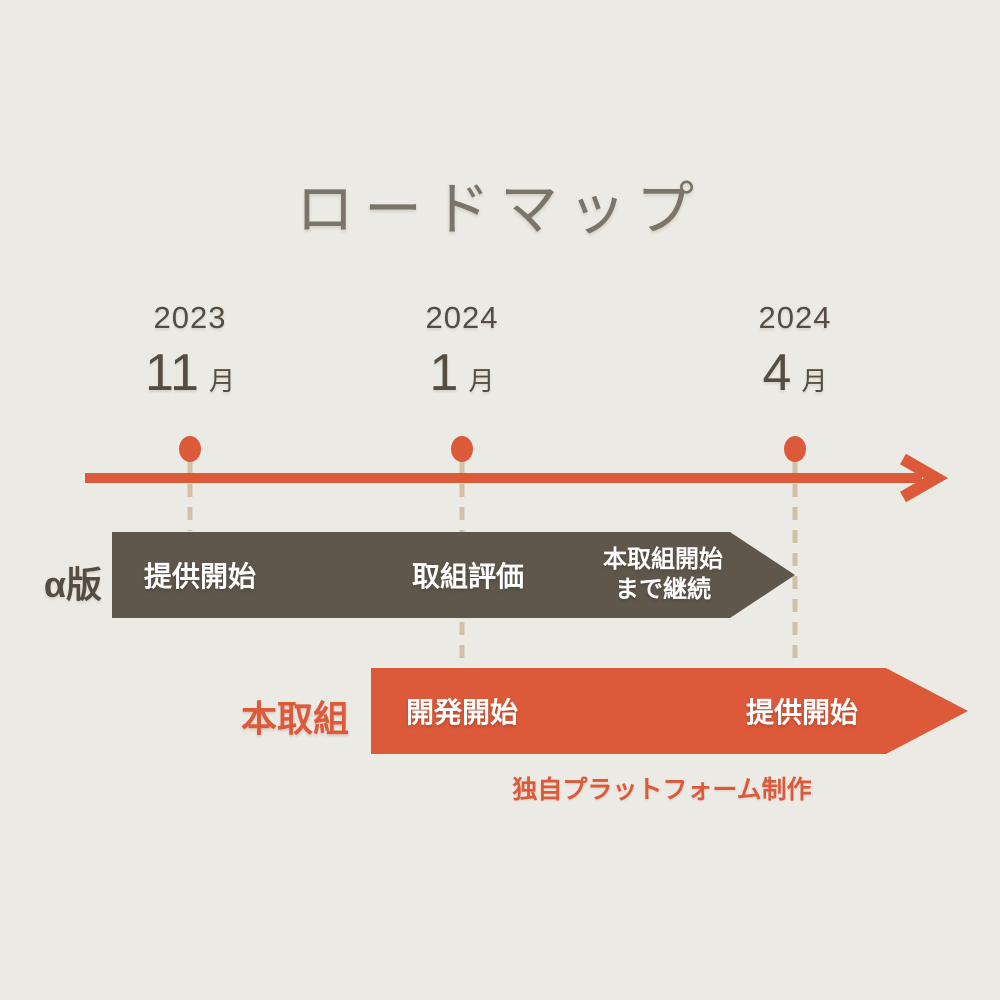 This screenshot has height=1000, width=1000. I want to click on alpha-version-bar: 提供開始 取組評価 本取組開始 まで継続, so click(453, 575).